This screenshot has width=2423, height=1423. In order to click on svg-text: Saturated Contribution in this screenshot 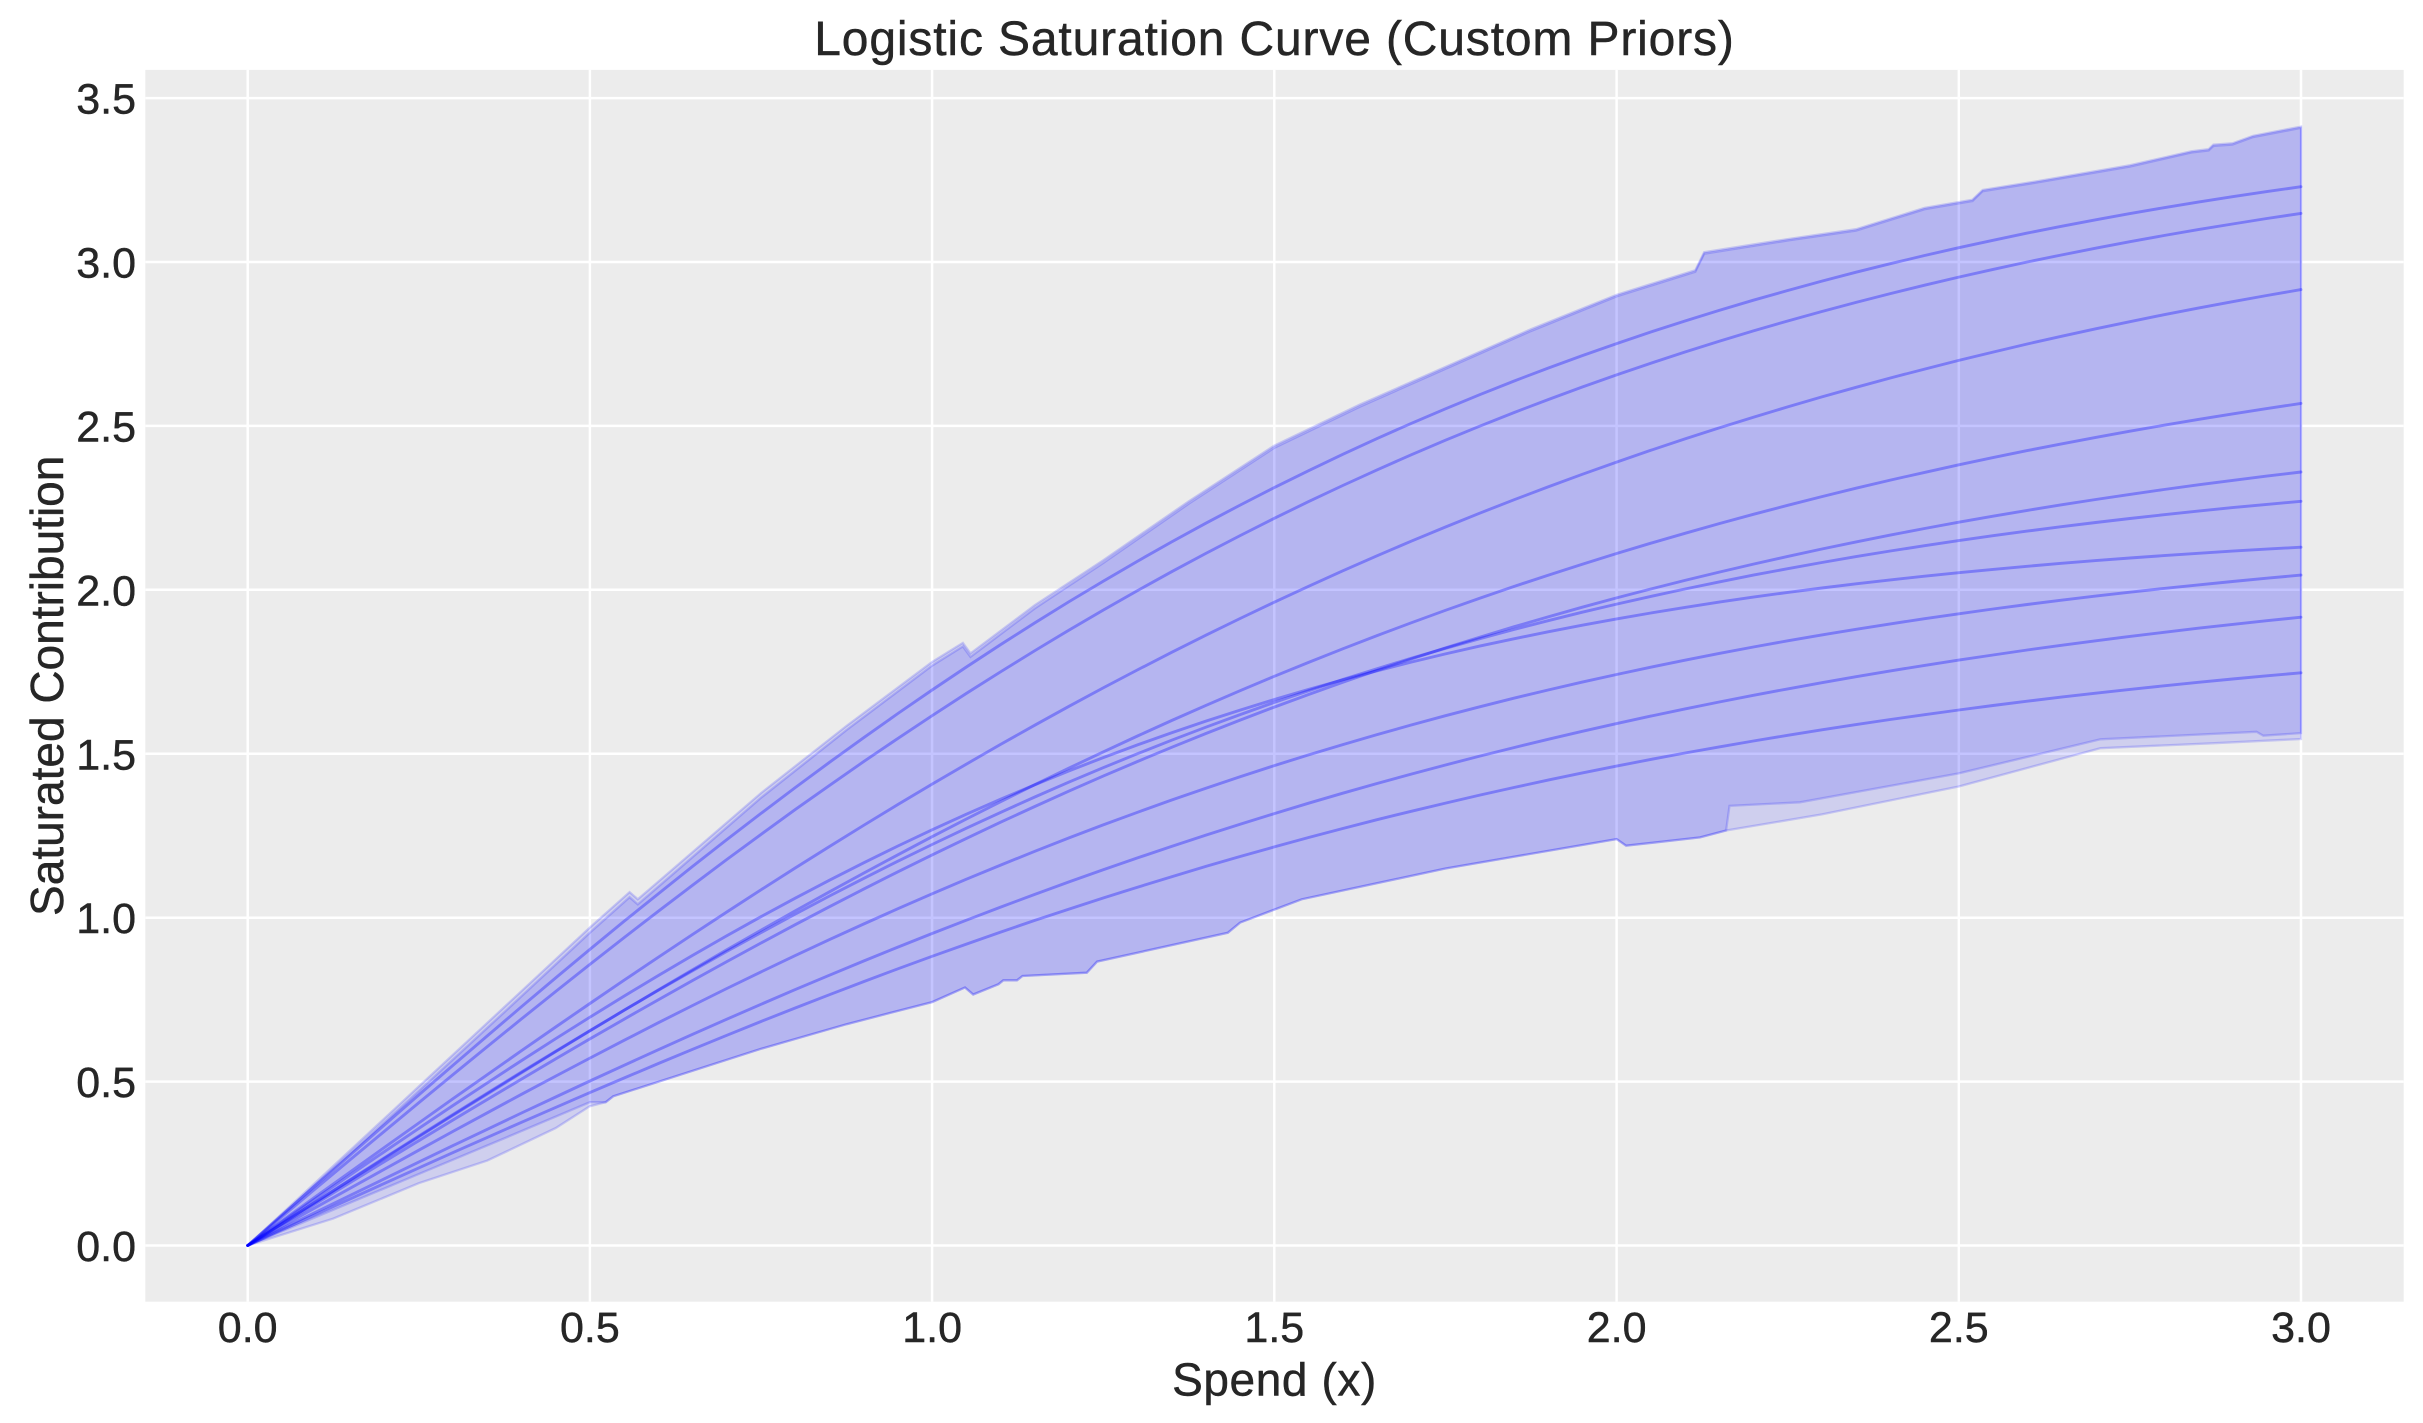, I will do `click(47, 686)`.